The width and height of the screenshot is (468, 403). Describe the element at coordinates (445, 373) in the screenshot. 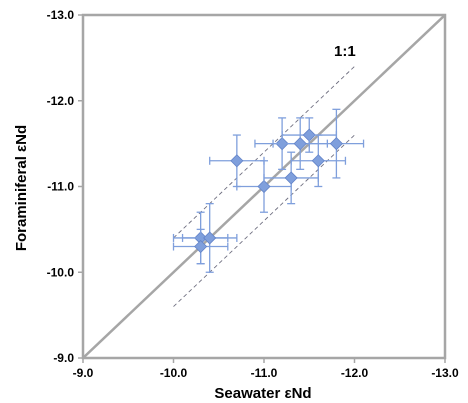

I see `x-tick-label: -13.0` at that location.